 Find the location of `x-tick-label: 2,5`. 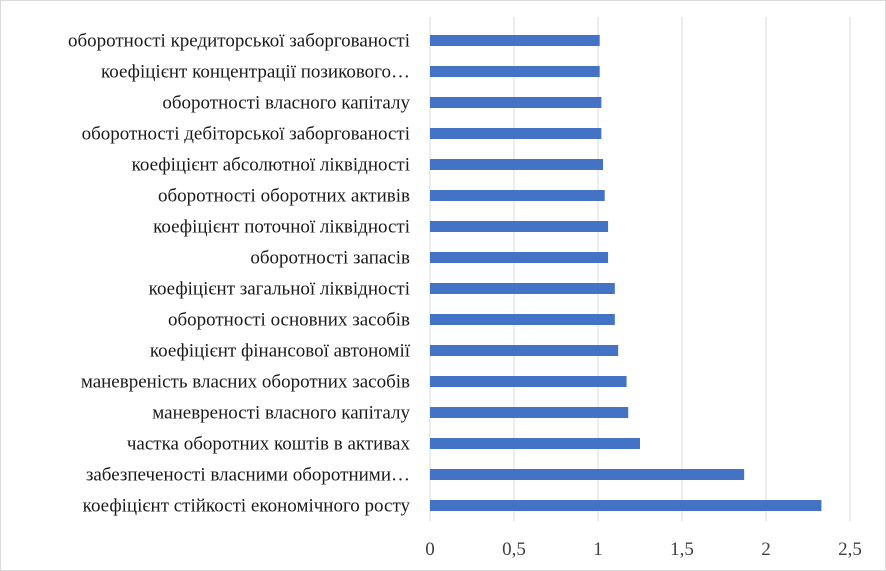

x-tick-label: 2,5 is located at coordinates (850, 549).